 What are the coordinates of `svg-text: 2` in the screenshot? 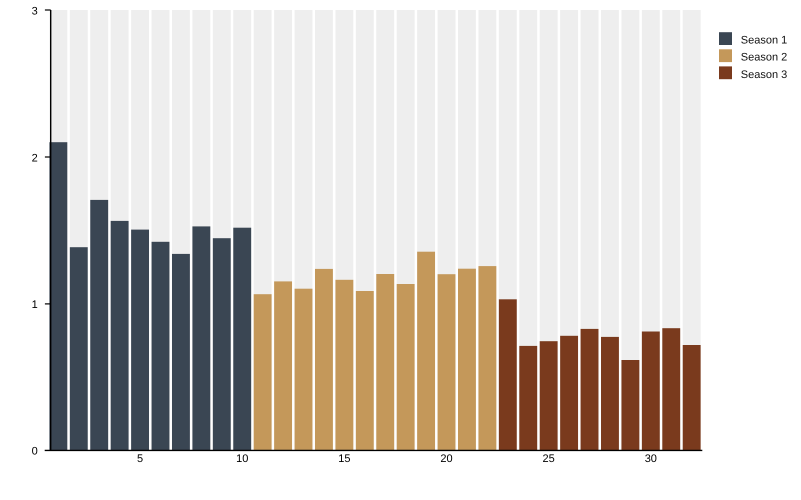 It's located at (35, 158).